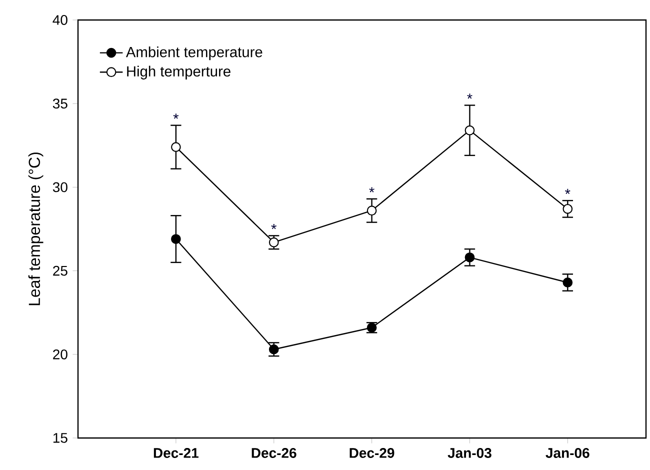 This screenshot has width=650, height=470. Describe the element at coordinates (176, 453) in the screenshot. I see `x-tick-label: Dec-21` at that location.